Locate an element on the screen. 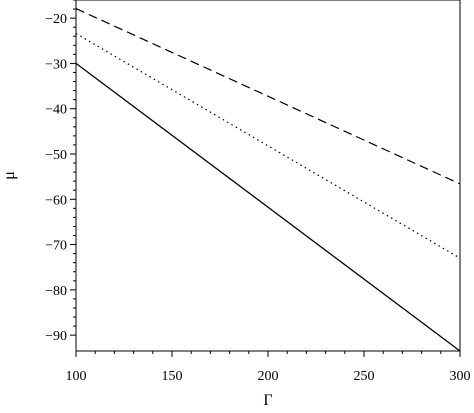  x-tick-label: 150 is located at coordinates (172, 376).